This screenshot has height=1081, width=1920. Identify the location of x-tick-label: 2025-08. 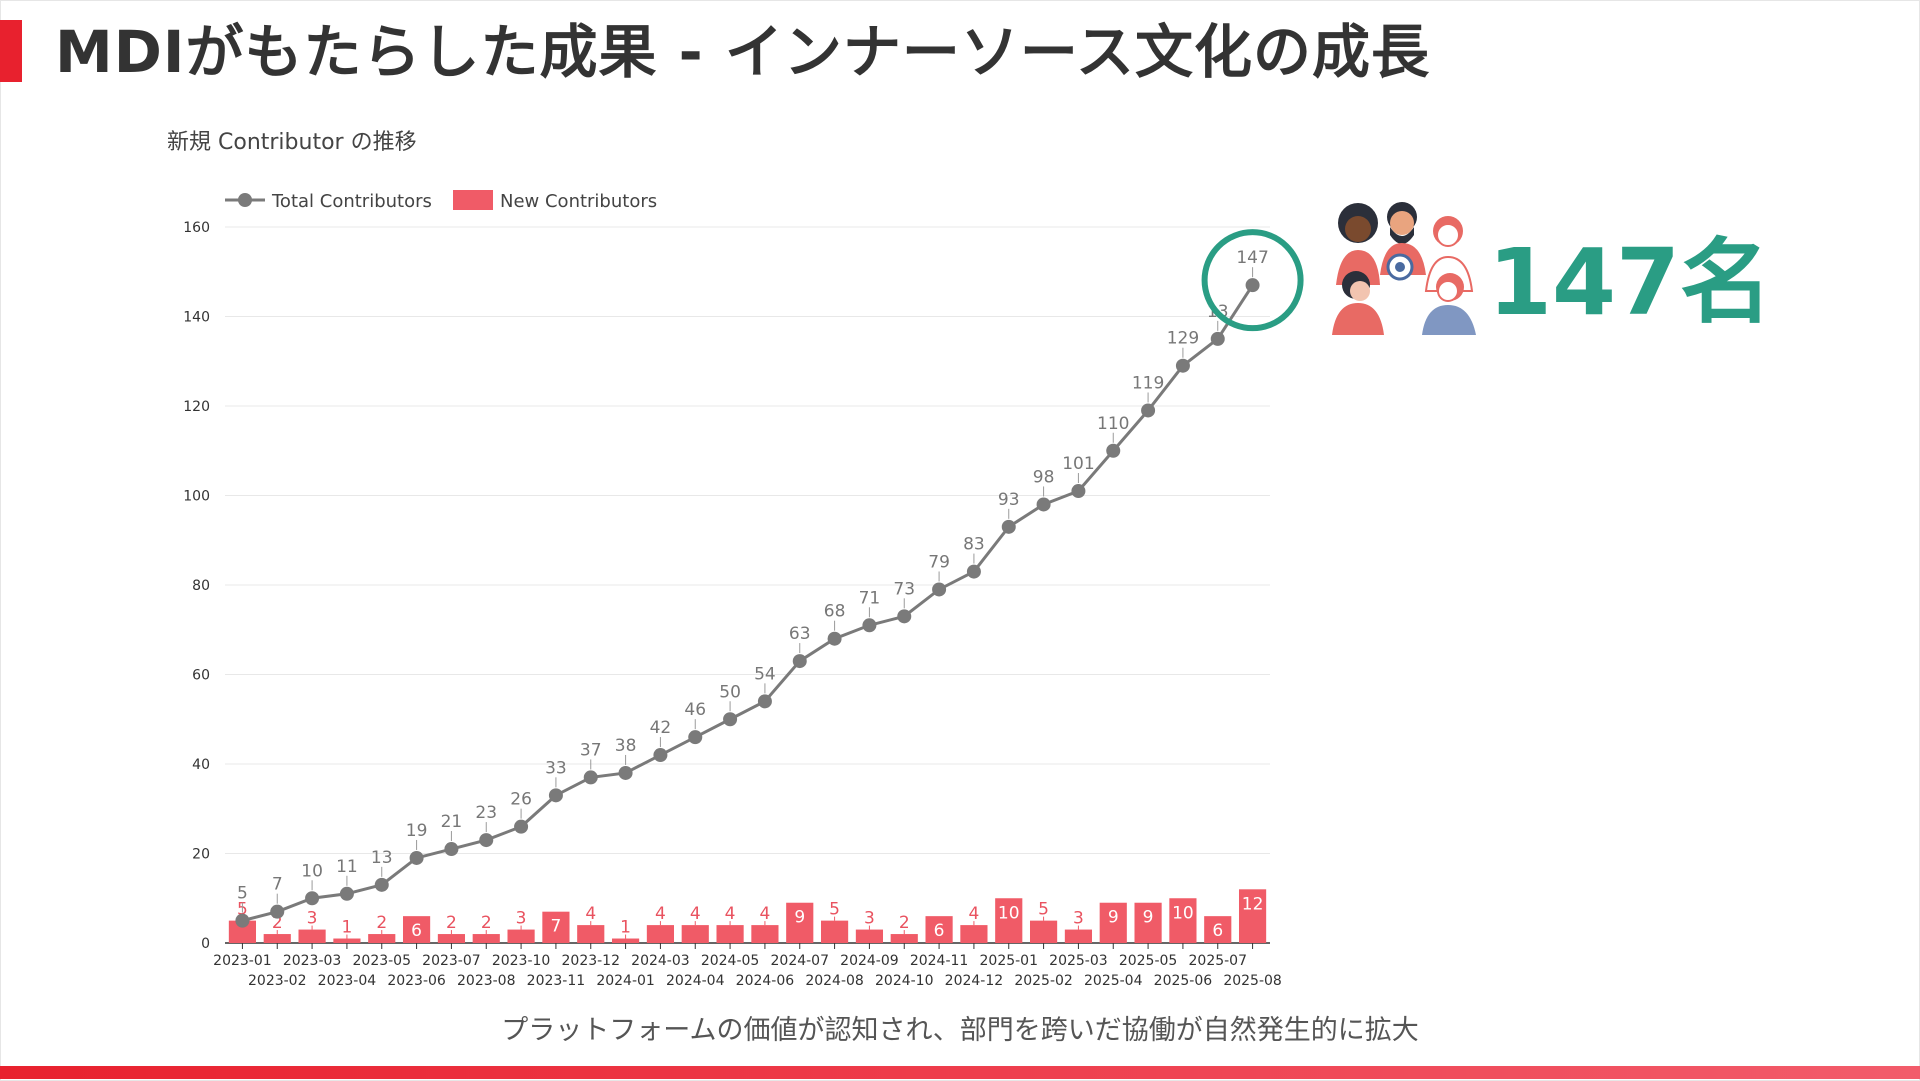
(1252, 981).